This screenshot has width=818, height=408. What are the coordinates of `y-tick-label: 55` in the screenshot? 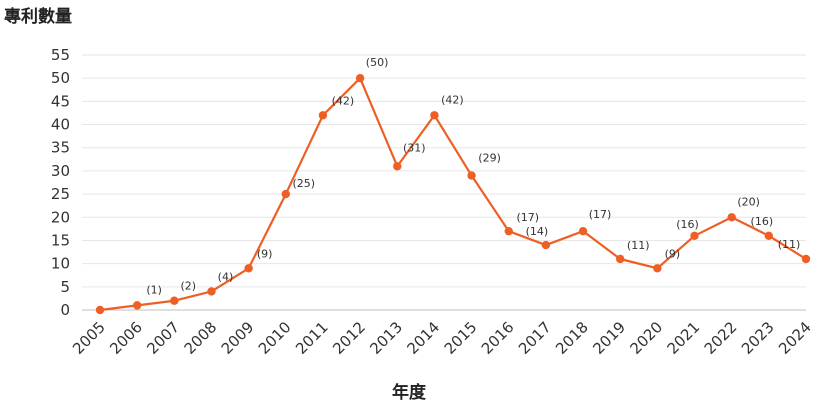 It's located at (60, 55).